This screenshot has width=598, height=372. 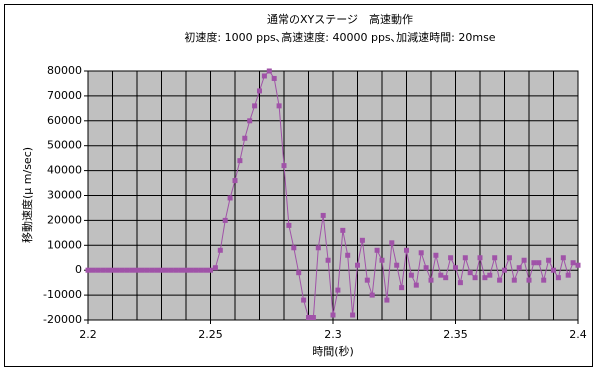 I want to click on y-tick-label: -10000, so click(x=62, y=294).